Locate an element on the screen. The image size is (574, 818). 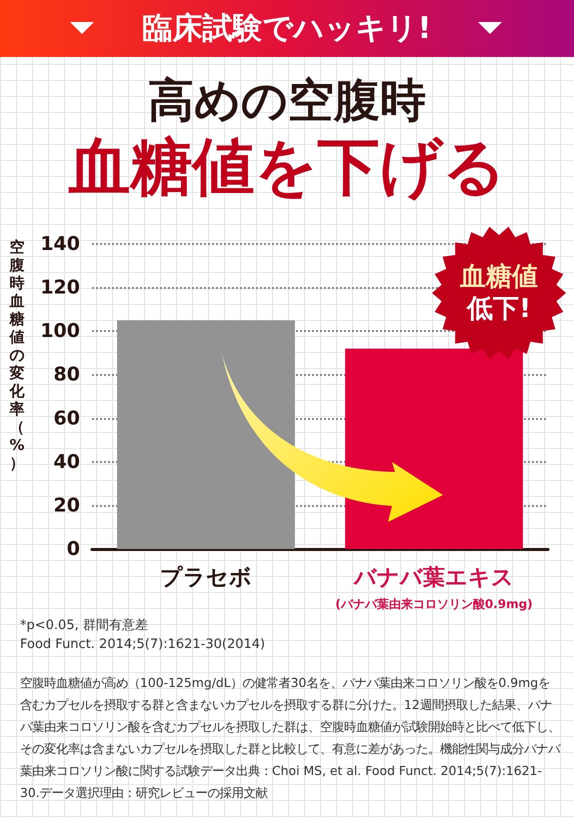
y-tick-label: 80 is located at coordinates (67, 375).